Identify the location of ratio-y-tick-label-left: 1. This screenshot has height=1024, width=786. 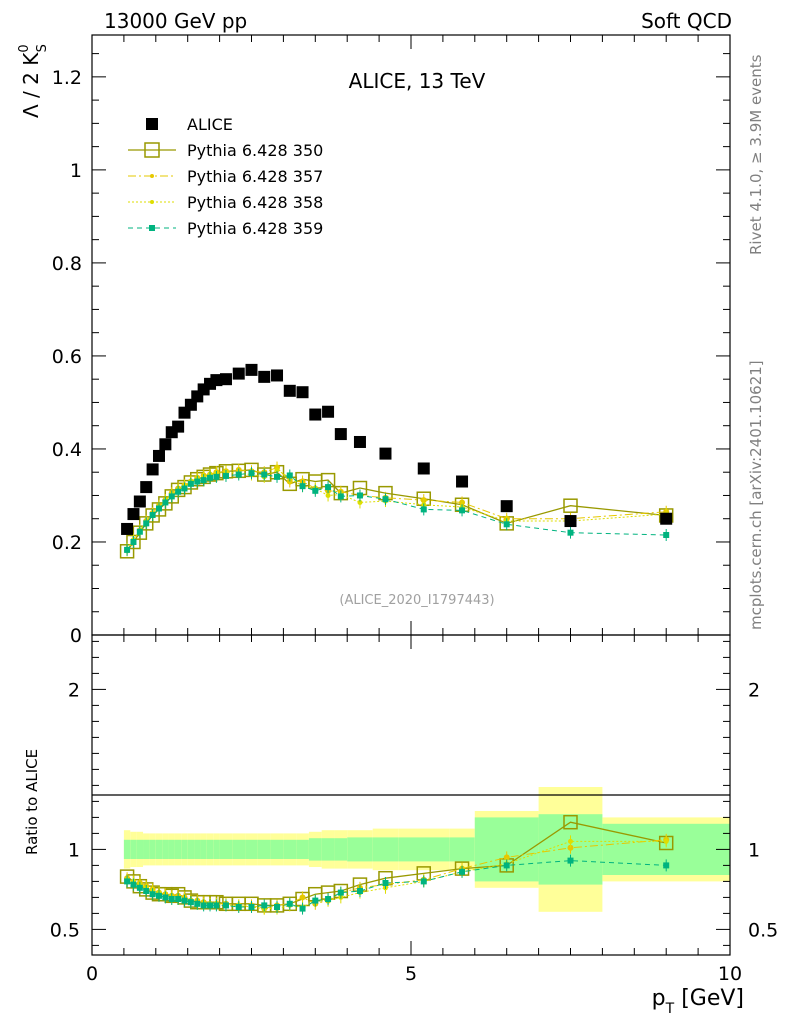
(74, 850).